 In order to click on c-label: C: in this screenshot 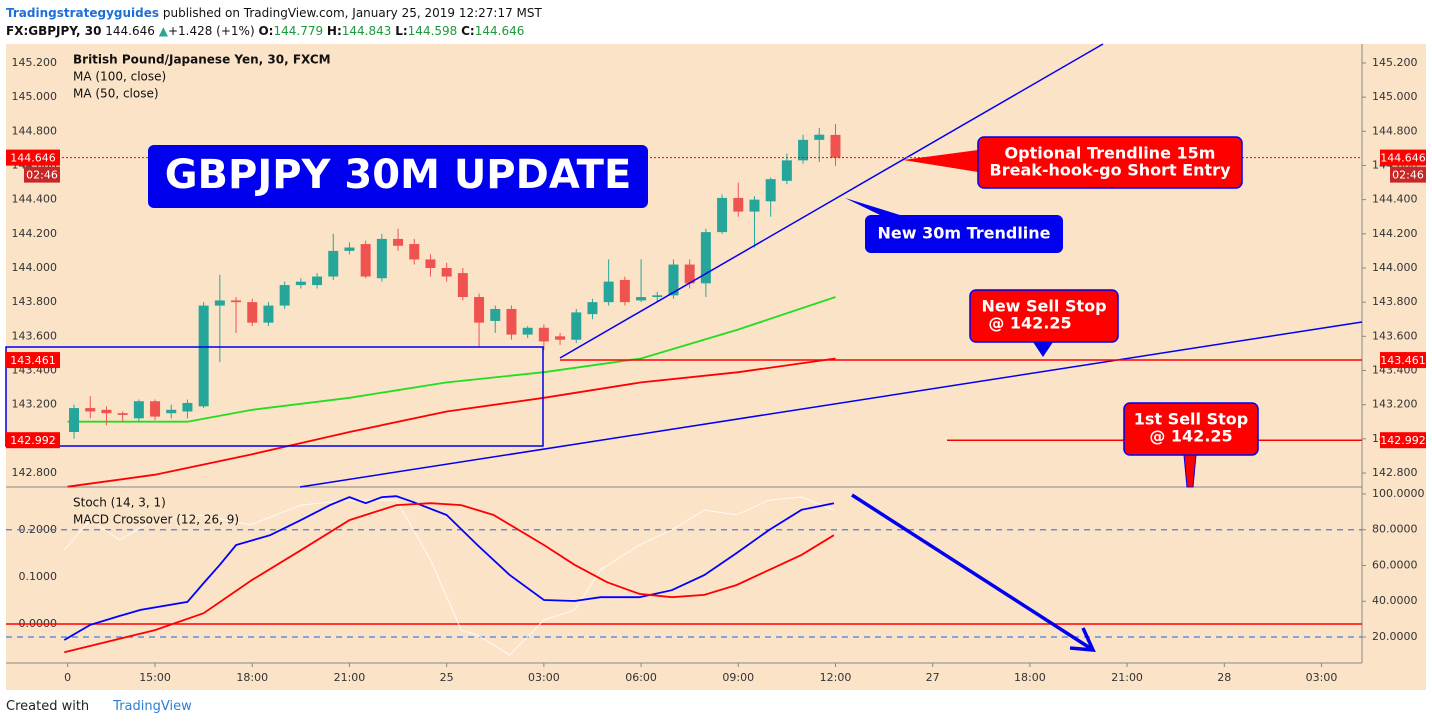, I will do `click(468, 31)`.